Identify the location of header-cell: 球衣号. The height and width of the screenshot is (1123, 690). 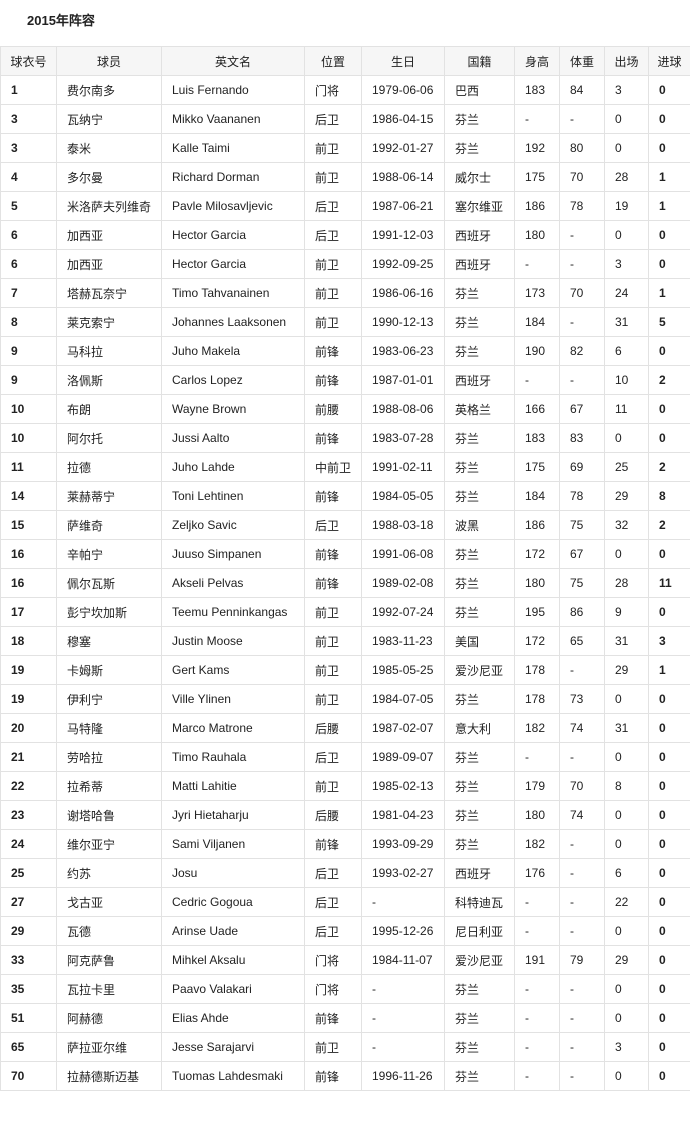
(28, 61).